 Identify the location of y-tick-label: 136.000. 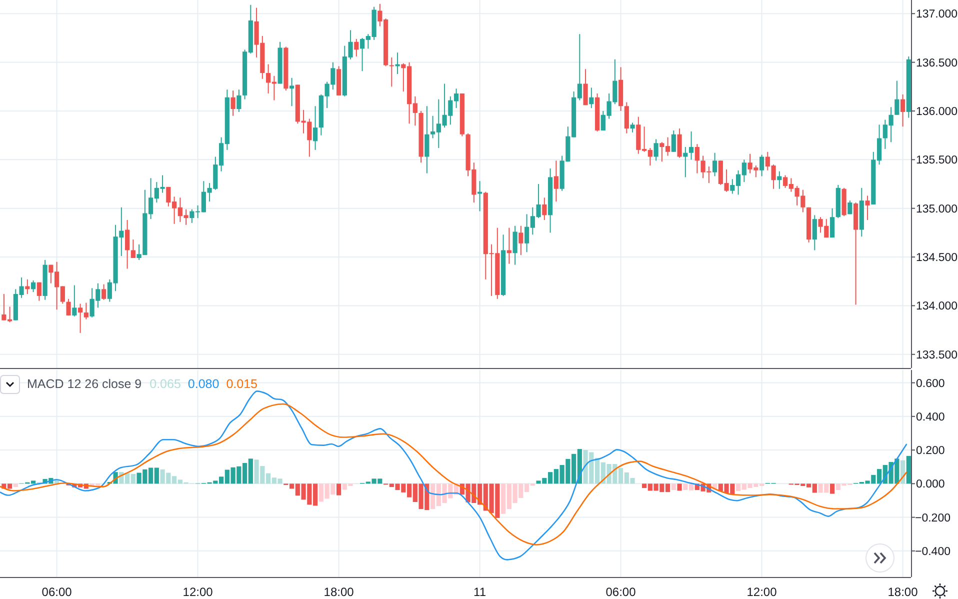
(937, 112).